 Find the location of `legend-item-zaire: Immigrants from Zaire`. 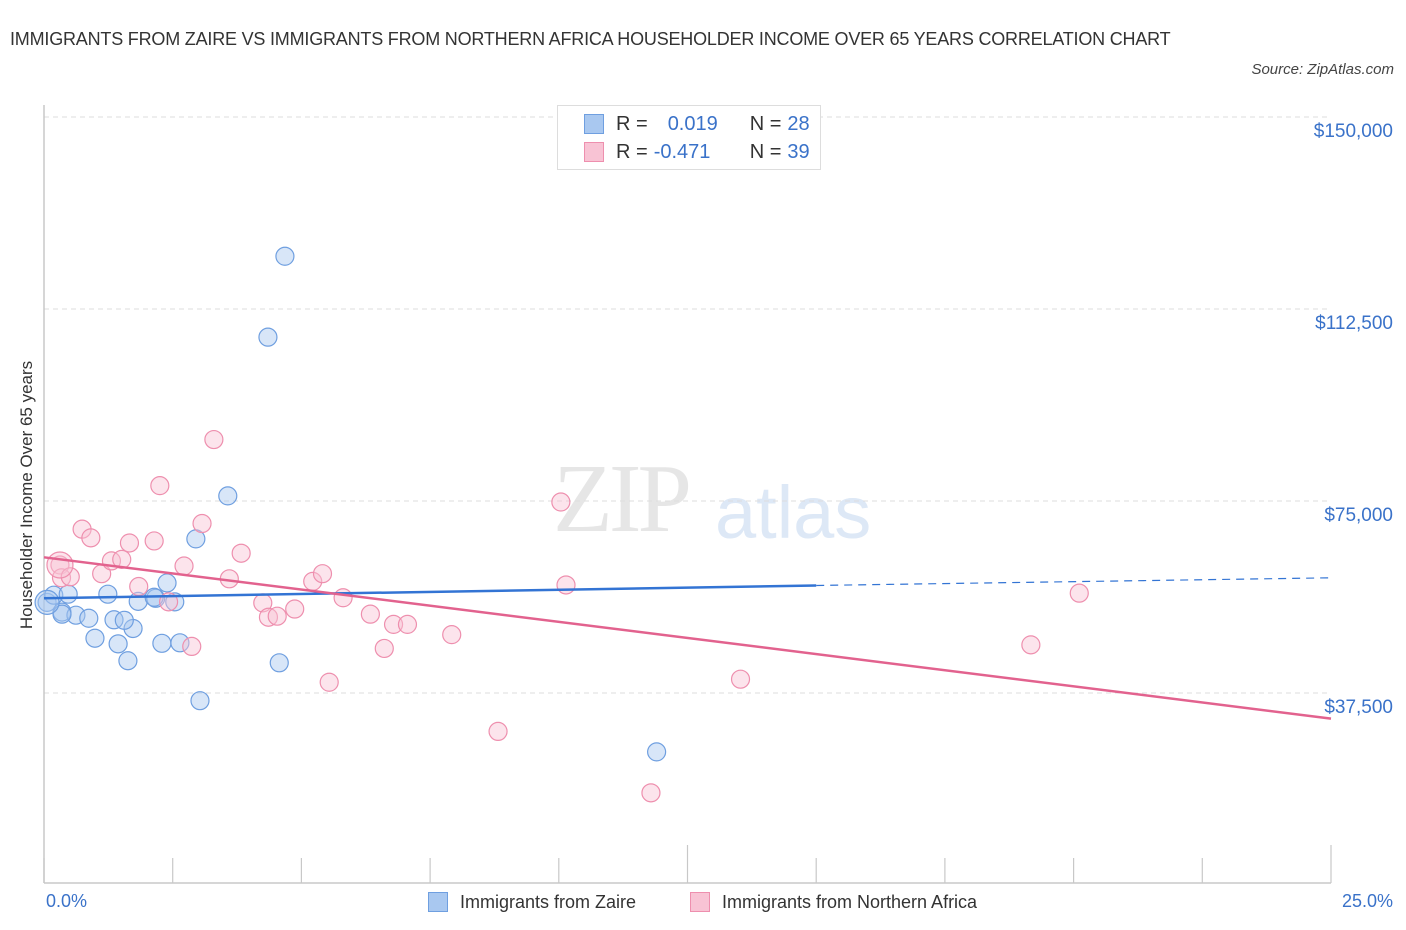

legend-item-zaire: Immigrants from Zaire is located at coordinates (532, 902).